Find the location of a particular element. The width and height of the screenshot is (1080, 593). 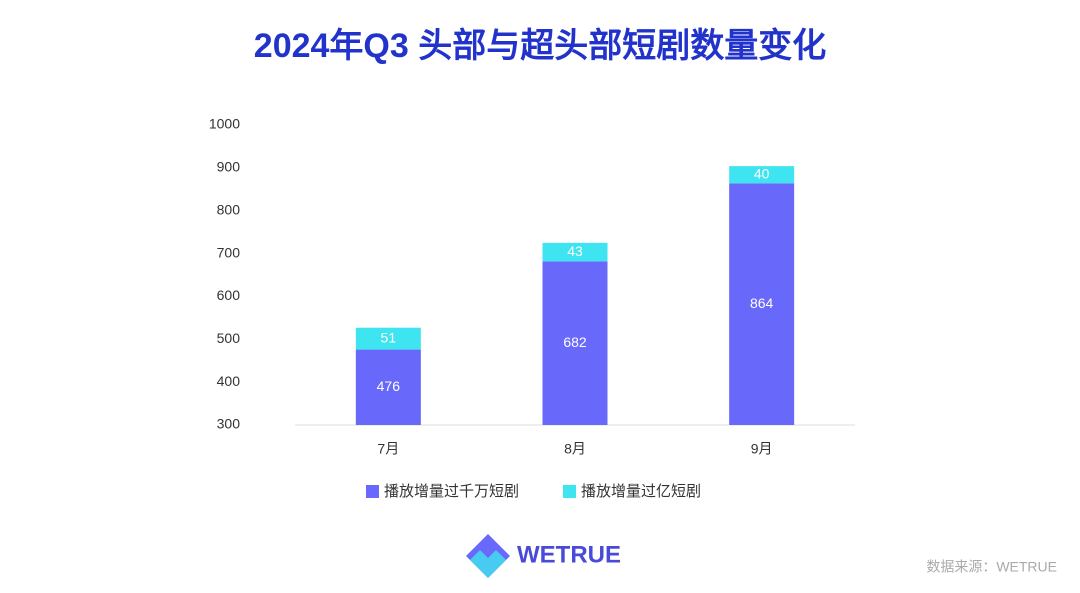

logo-text: WETRUE is located at coordinates (569, 554).